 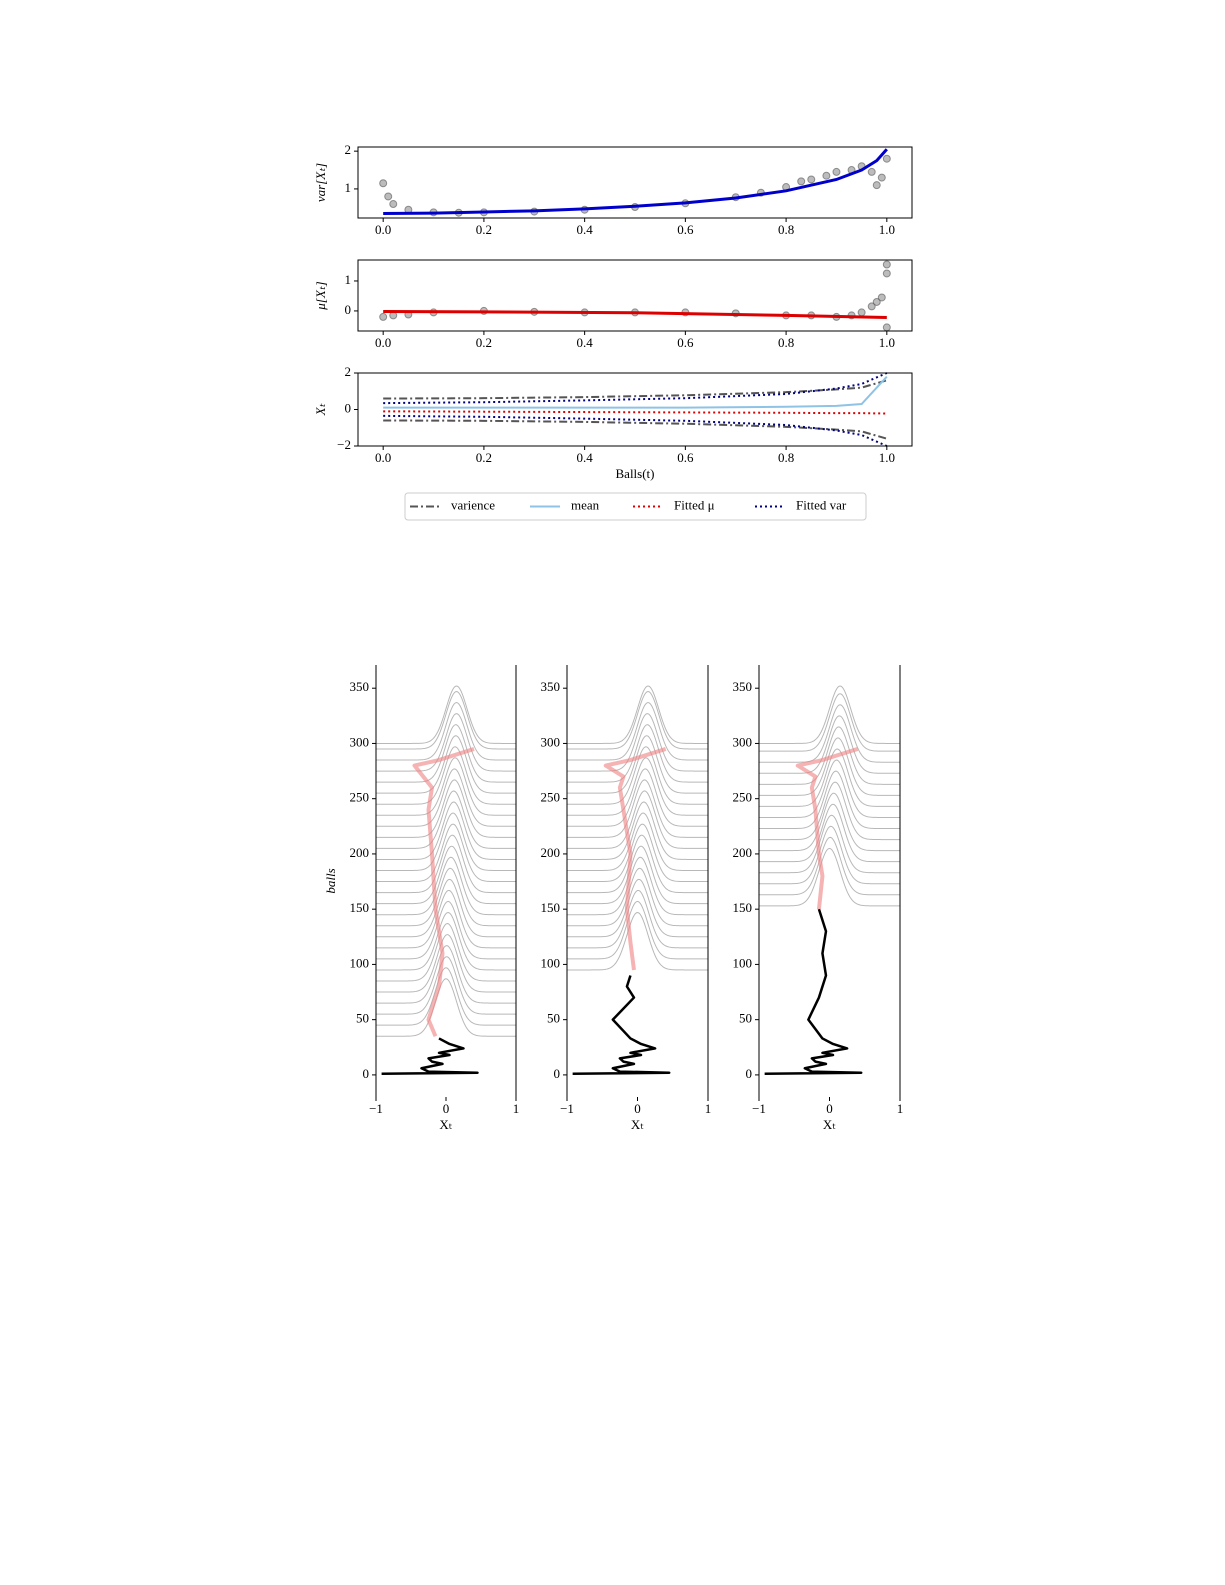 What do you see at coordinates (445, 1124) in the screenshot?
I see `x-axis-label: Xₜ` at bounding box center [445, 1124].